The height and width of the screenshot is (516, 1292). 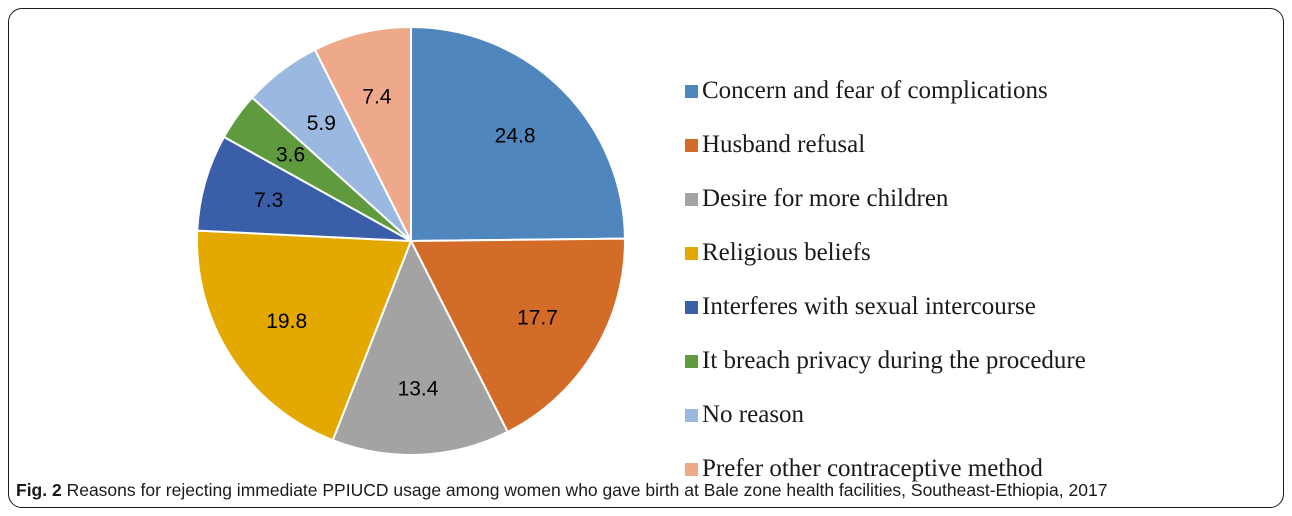 I want to click on data-label-concern-and-fear-of-complications: 24.8, so click(x=515, y=135).